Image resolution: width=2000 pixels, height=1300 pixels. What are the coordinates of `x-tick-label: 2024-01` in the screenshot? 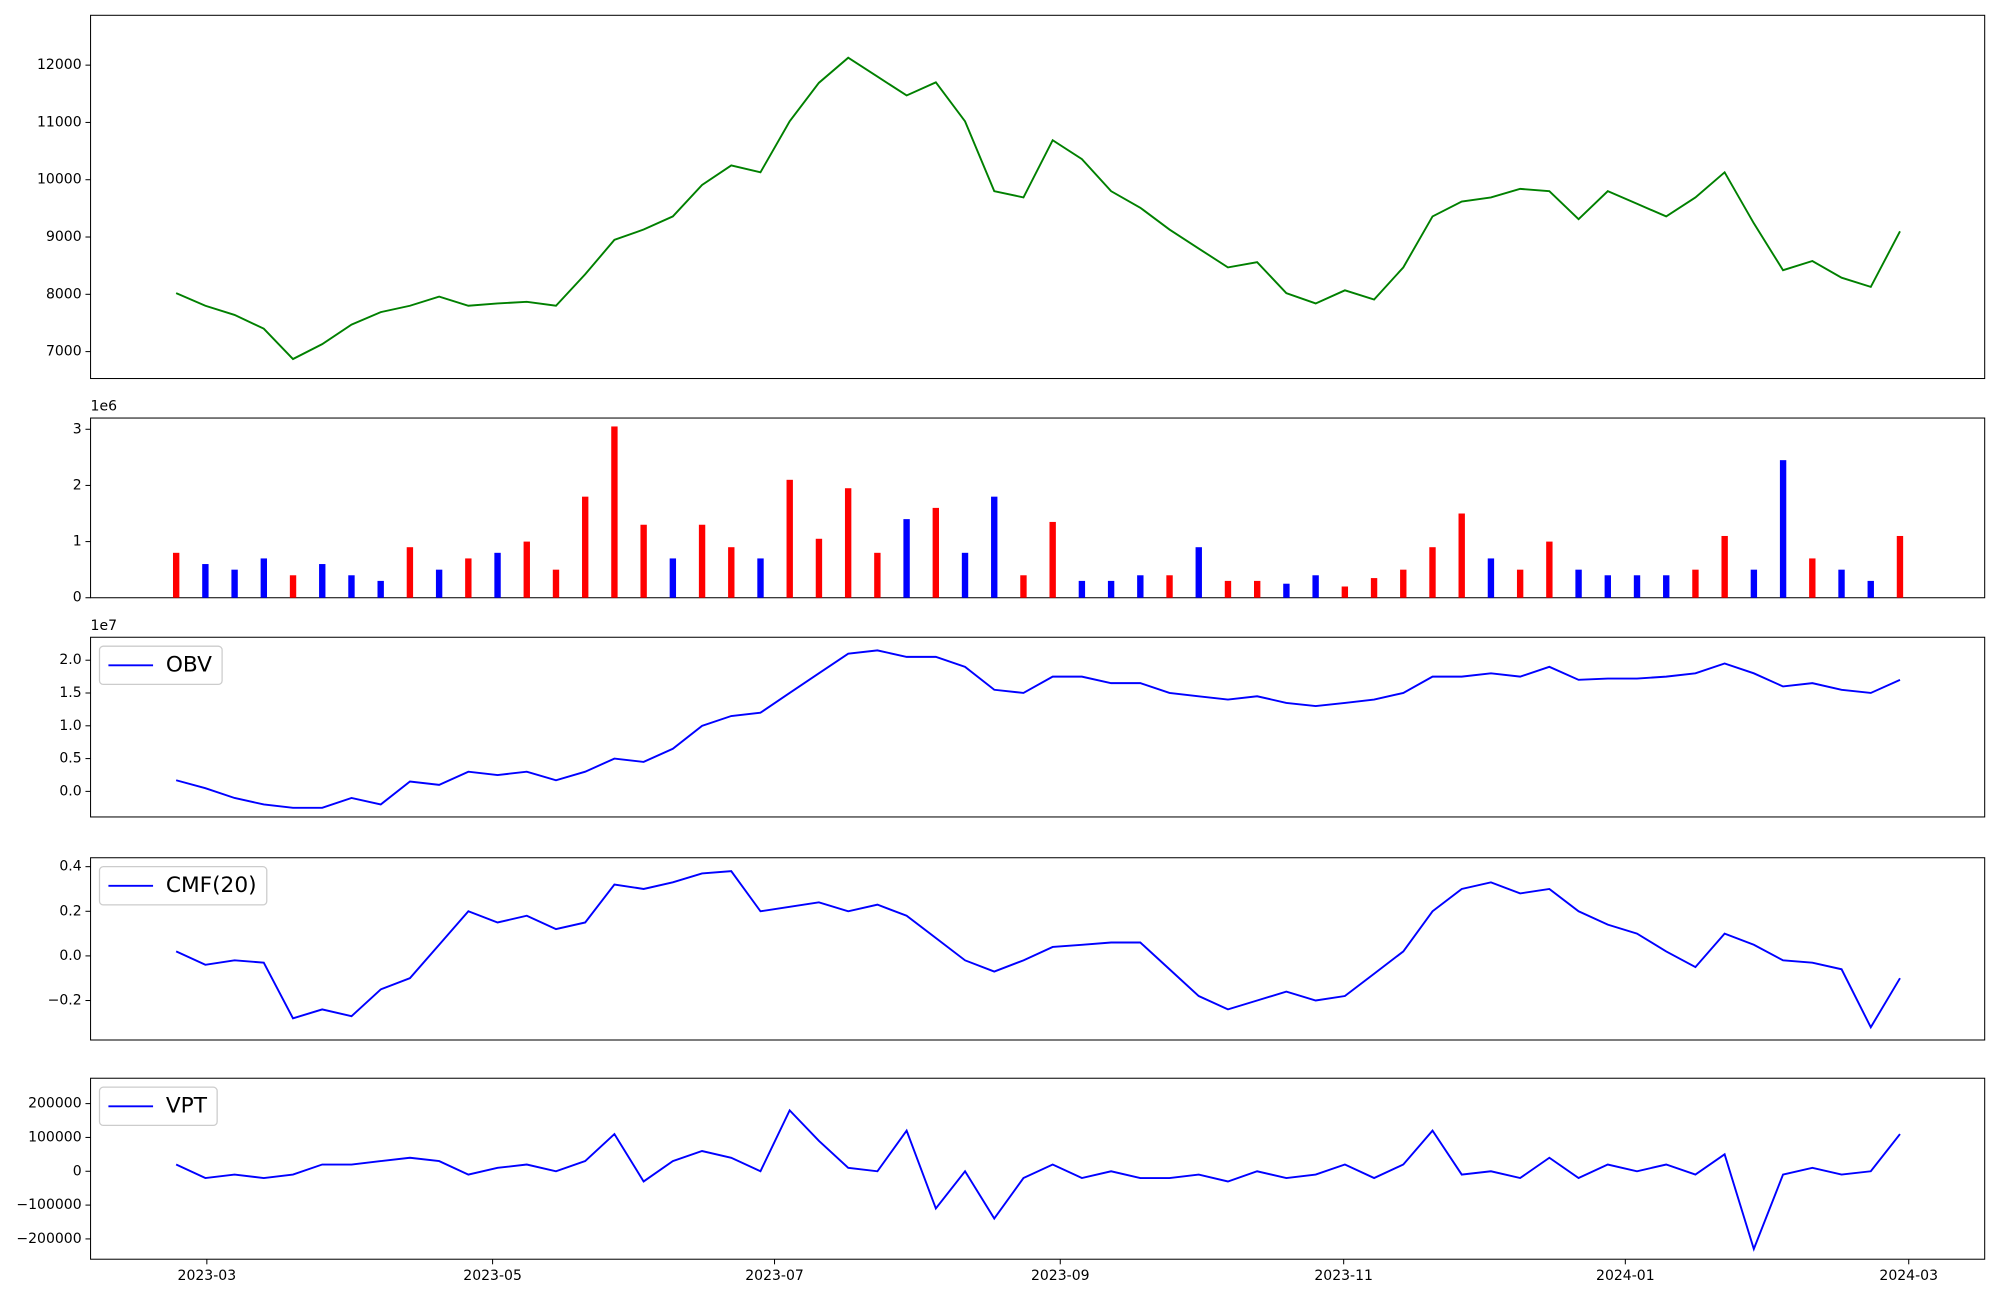 It's located at (1625, 1276).